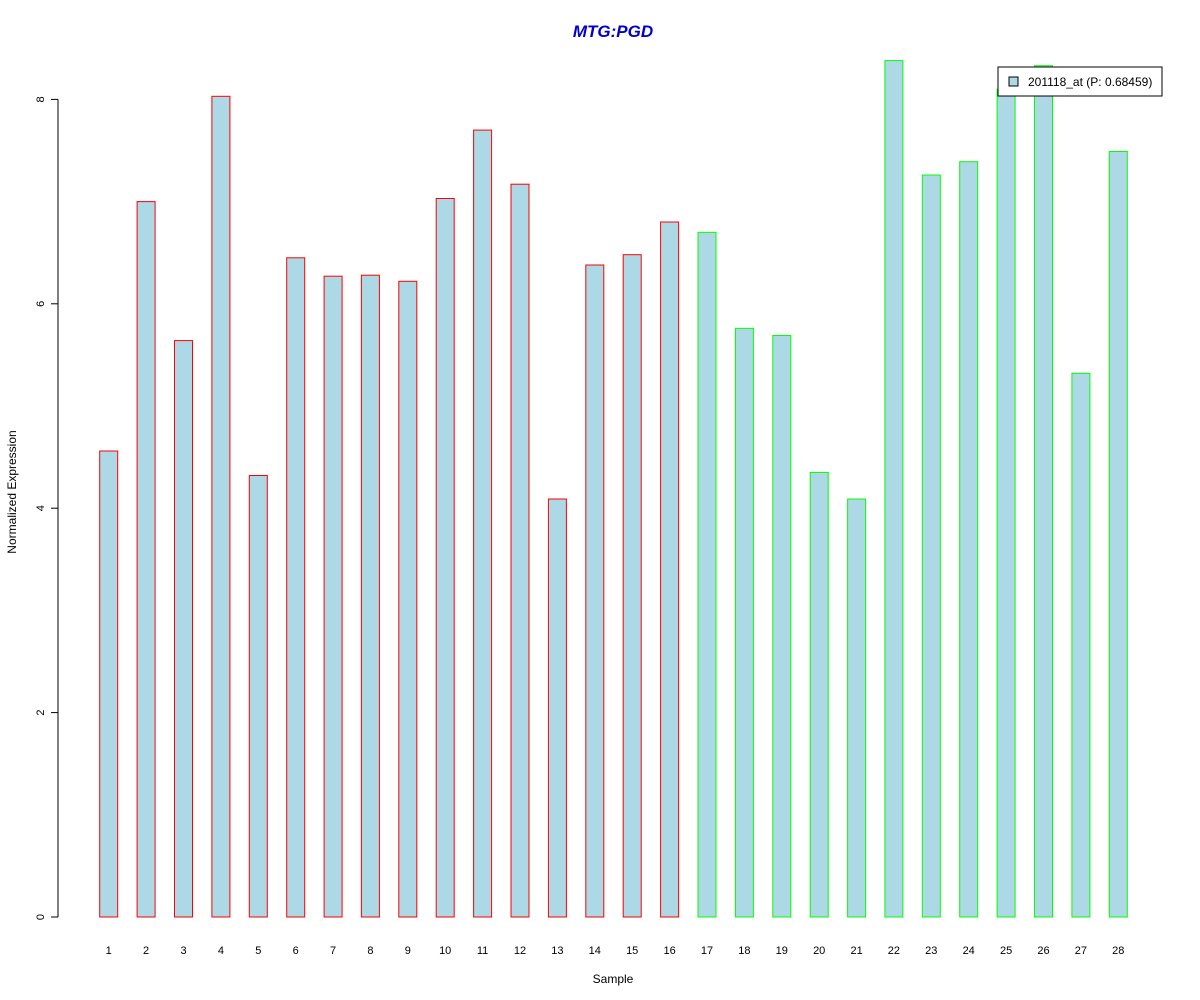 This screenshot has width=1200, height=1000. What do you see at coordinates (482, 951) in the screenshot?
I see `x-tick-label: 11` at bounding box center [482, 951].